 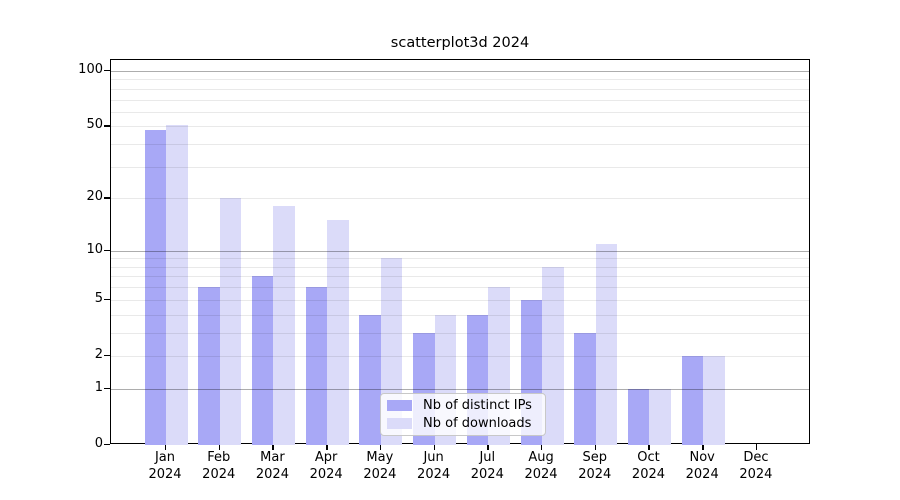 I want to click on x-axis-tick-label: May 2024, so click(x=380, y=466).